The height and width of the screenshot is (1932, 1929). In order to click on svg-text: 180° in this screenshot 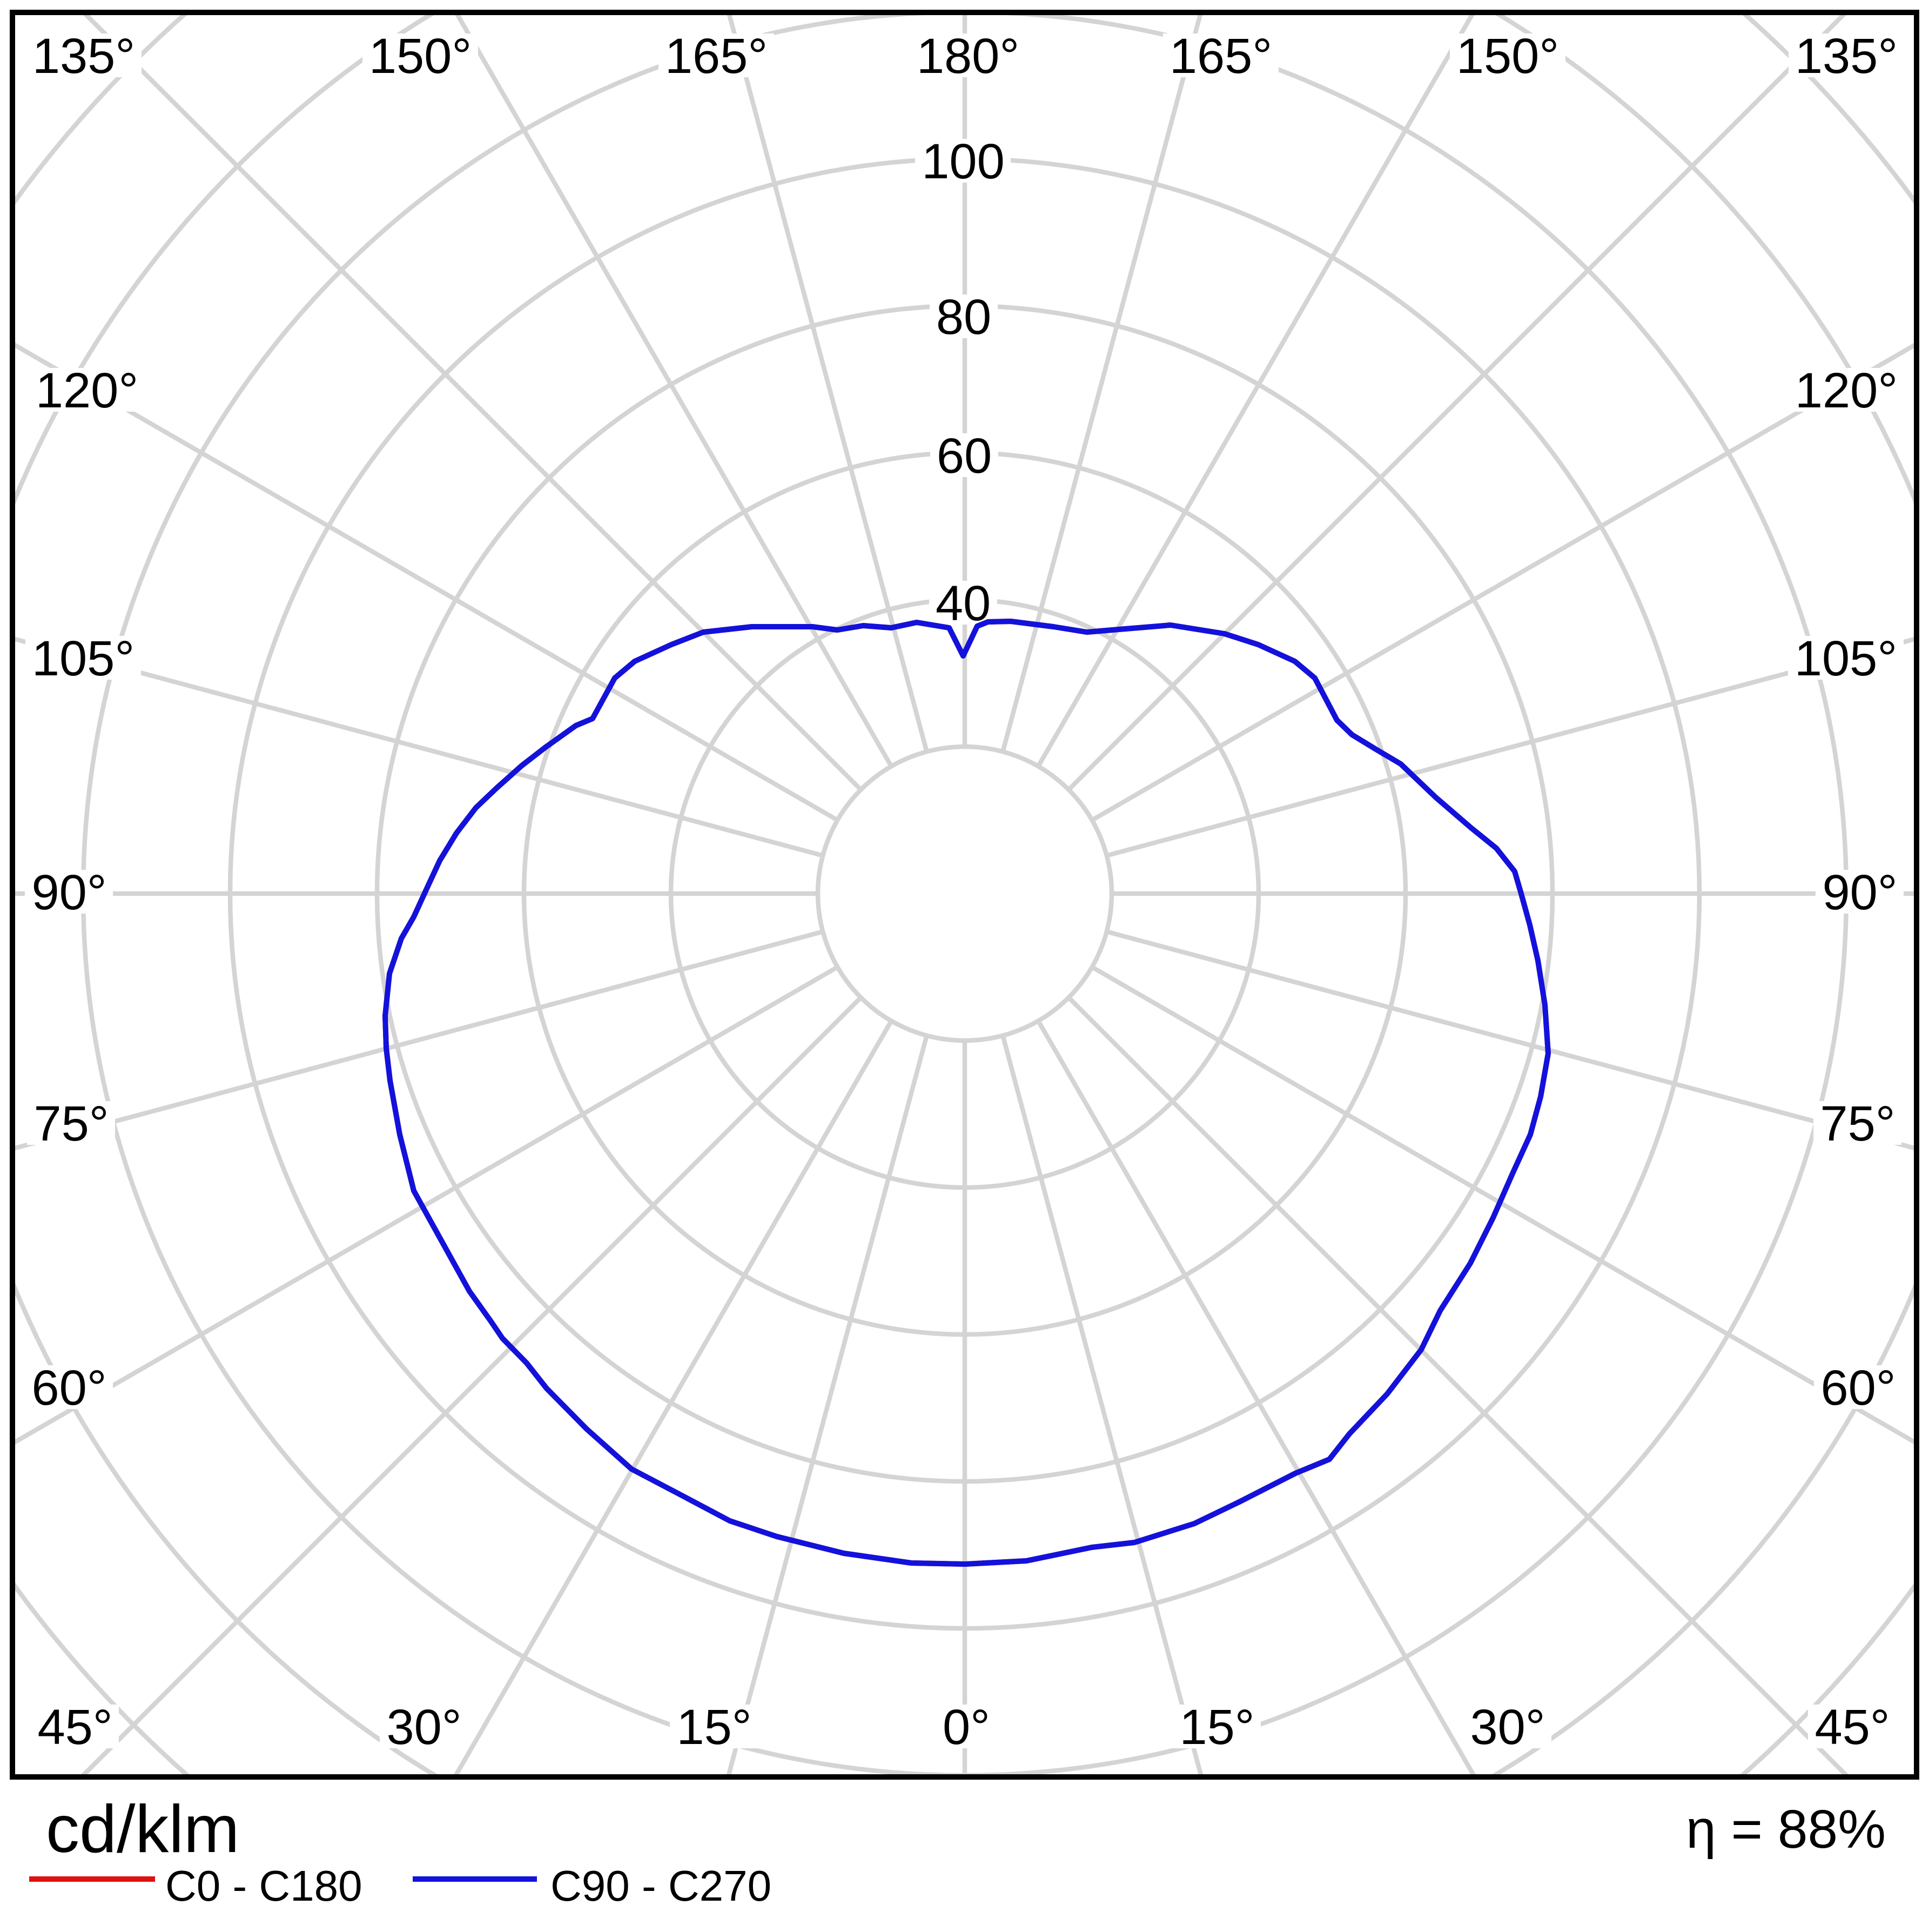, I will do `click(968, 57)`.